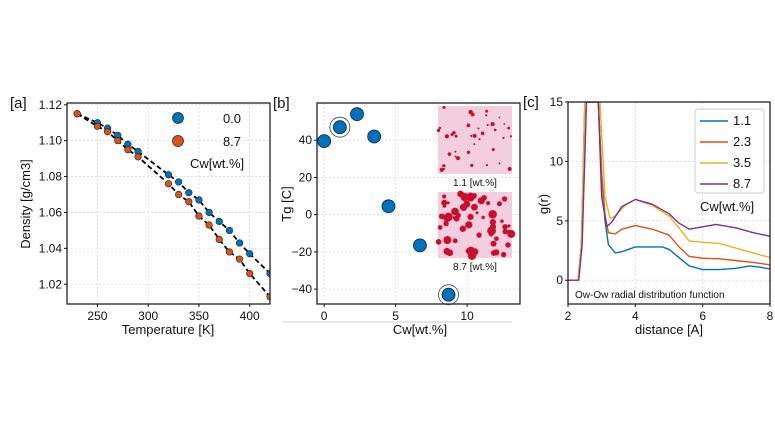 This screenshot has height=436, width=775. What do you see at coordinates (306, 177) in the screenshot?
I see `y-tick-label: 20` at bounding box center [306, 177].